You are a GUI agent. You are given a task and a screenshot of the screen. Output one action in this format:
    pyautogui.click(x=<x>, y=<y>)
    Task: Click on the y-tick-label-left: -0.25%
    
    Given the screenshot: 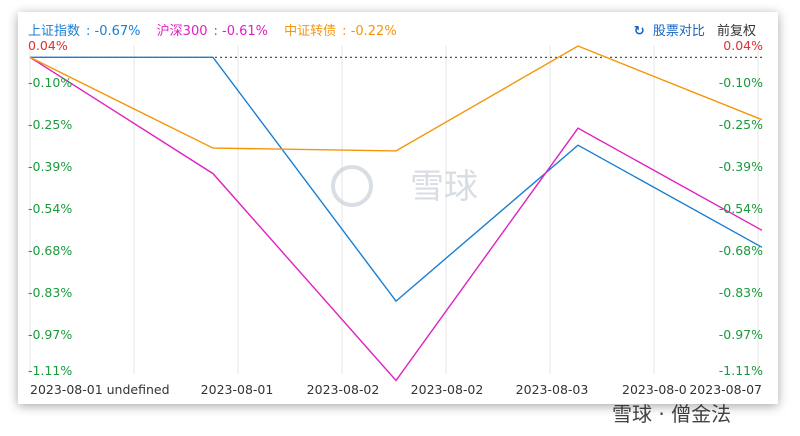 What is the action you would take?
    pyautogui.click(x=50, y=124)
    